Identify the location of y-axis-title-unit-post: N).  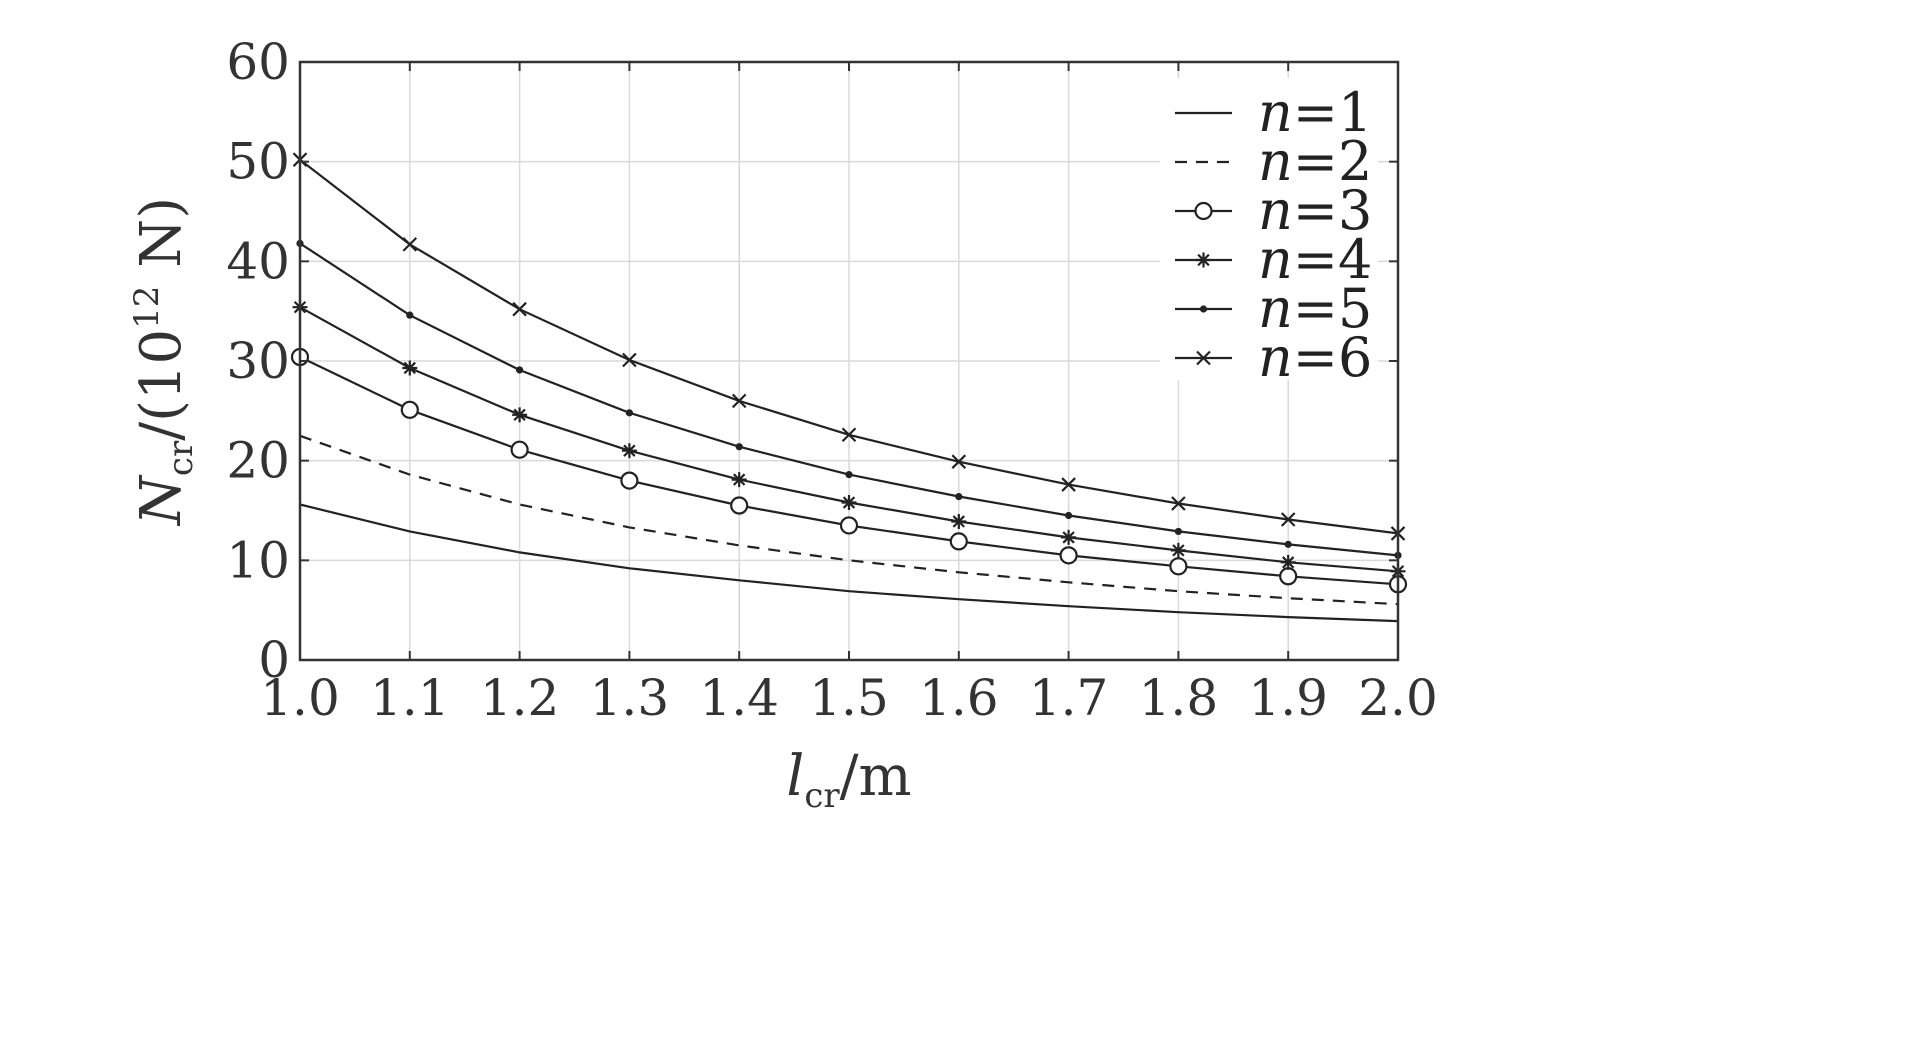
(161, 241).